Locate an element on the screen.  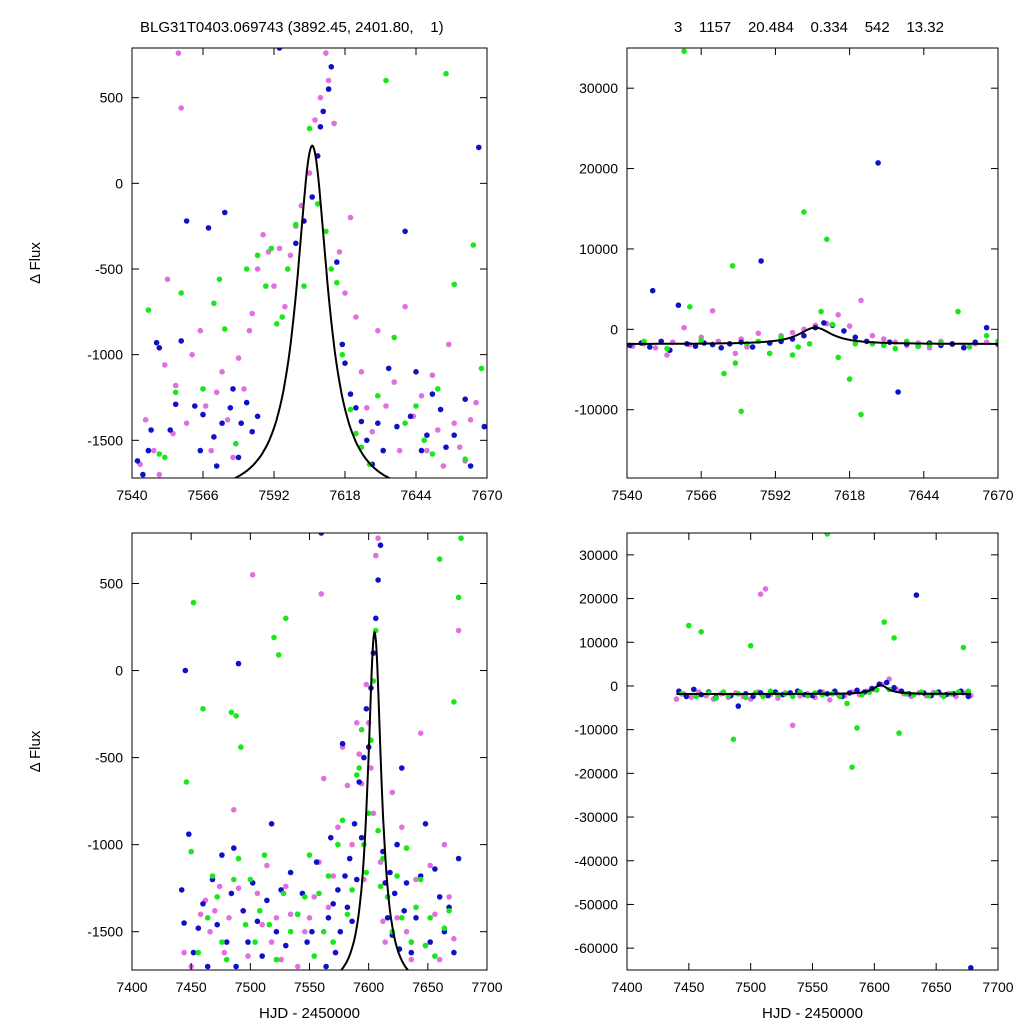
x-tick-label: 7550 is located at coordinates (309, 987).